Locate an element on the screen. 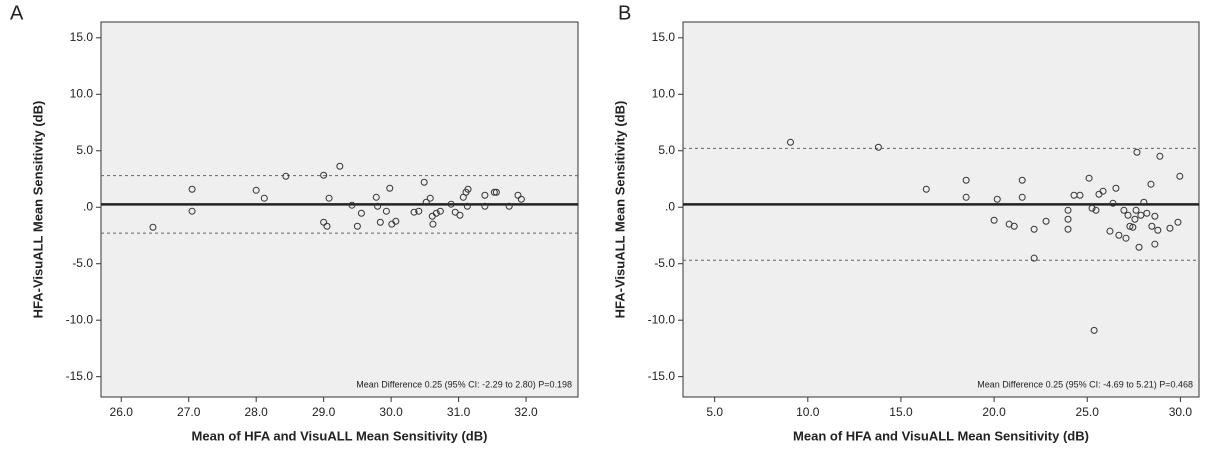 This screenshot has width=1208, height=449. x-tick-label: 26.0 is located at coordinates (122, 412).